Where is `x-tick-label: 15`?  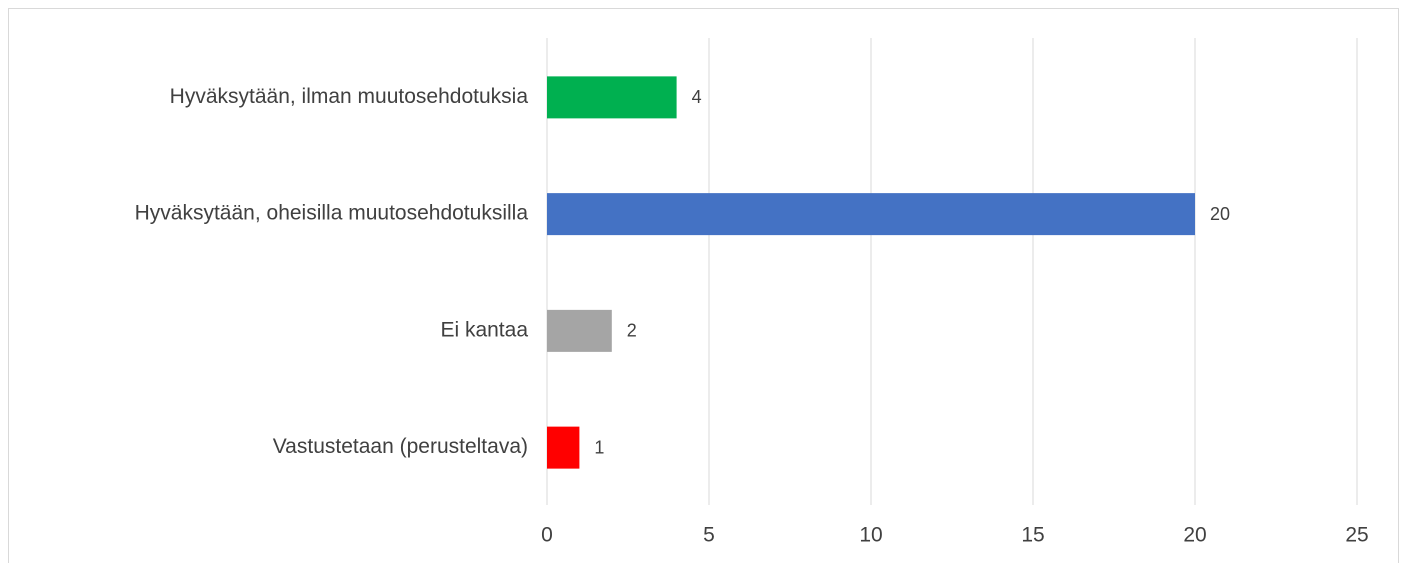
x-tick-label: 15 is located at coordinates (1032, 535).